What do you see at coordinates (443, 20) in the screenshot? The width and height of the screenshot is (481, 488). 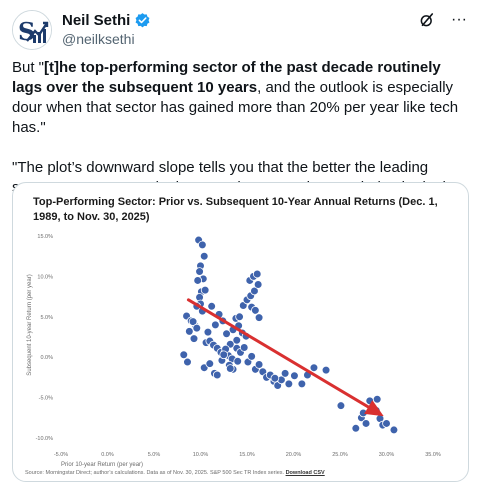 I see `post-actions: ···` at bounding box center [443, 20].